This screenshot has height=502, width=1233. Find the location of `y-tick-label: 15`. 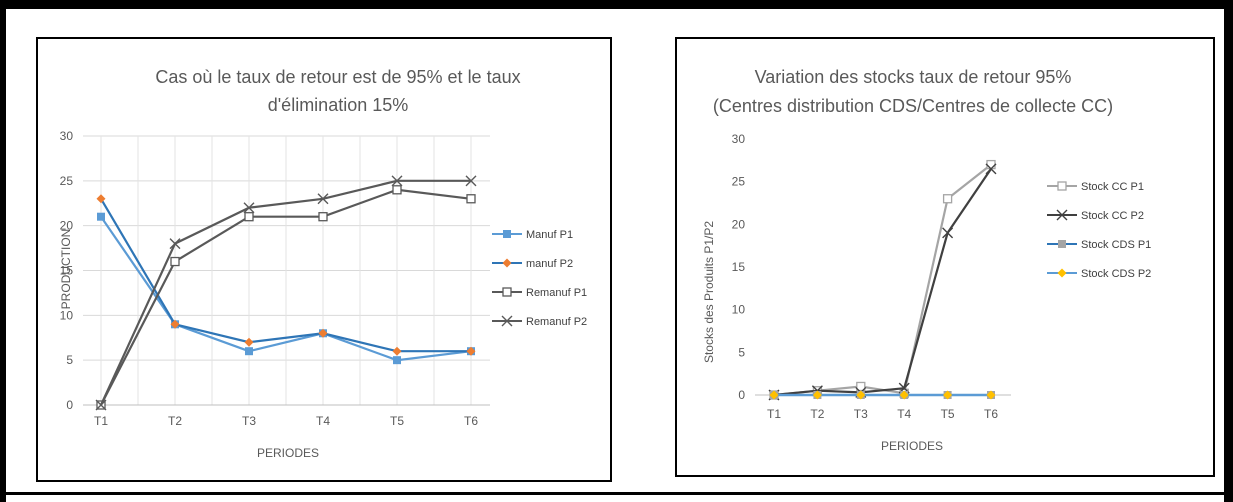

y-tick-label: 15 is located at coordinates (67, 271).